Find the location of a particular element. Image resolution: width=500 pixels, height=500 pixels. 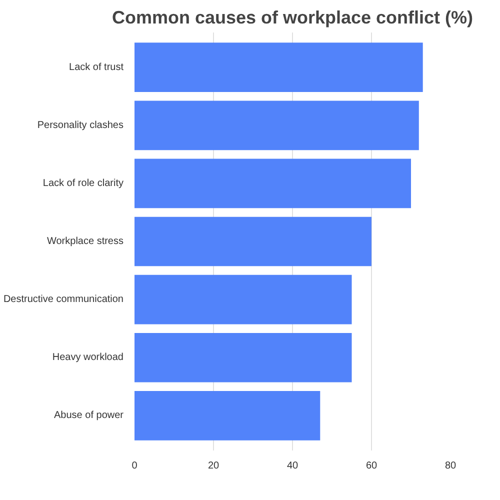

x-tick-label: 20 is located at coordinates (214, 466).